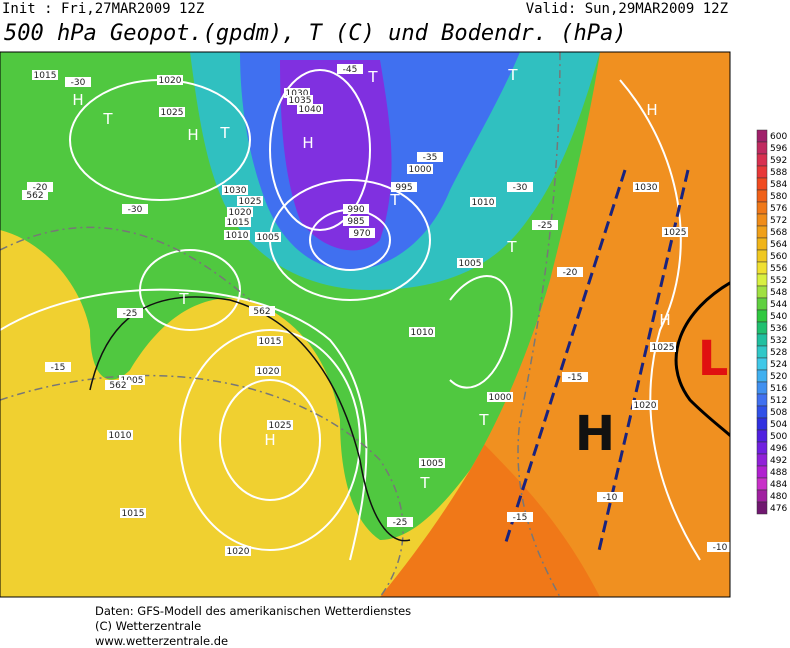 The height and width of the screenshot is (648, 790). I want to click on legend-label: 476, so click(778, 509).